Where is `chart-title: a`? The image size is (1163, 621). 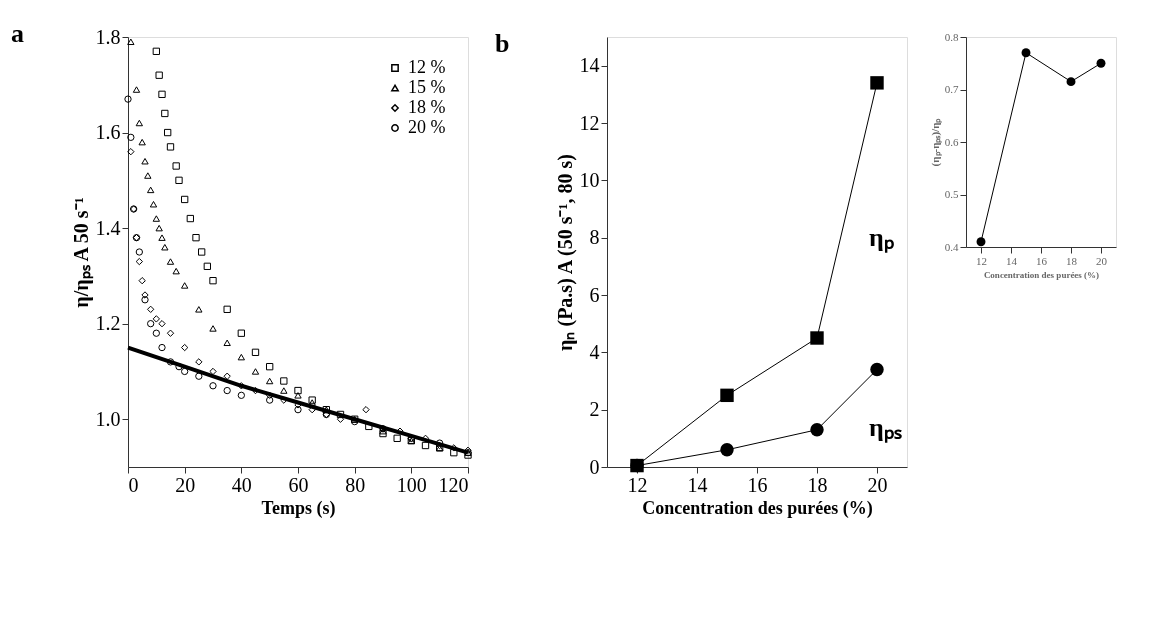 chart-title: a is located at coordinates (17, 33).